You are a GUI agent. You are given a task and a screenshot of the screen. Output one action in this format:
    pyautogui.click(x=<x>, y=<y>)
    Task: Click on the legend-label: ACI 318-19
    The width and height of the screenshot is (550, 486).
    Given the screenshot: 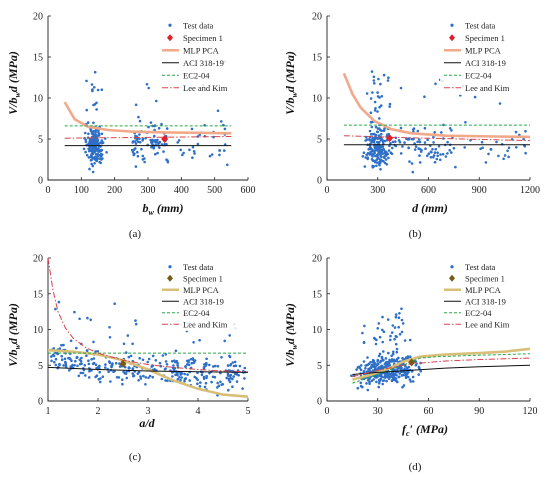 What is the action you would take?
    pyautogui.click(x=203, y=63)
    